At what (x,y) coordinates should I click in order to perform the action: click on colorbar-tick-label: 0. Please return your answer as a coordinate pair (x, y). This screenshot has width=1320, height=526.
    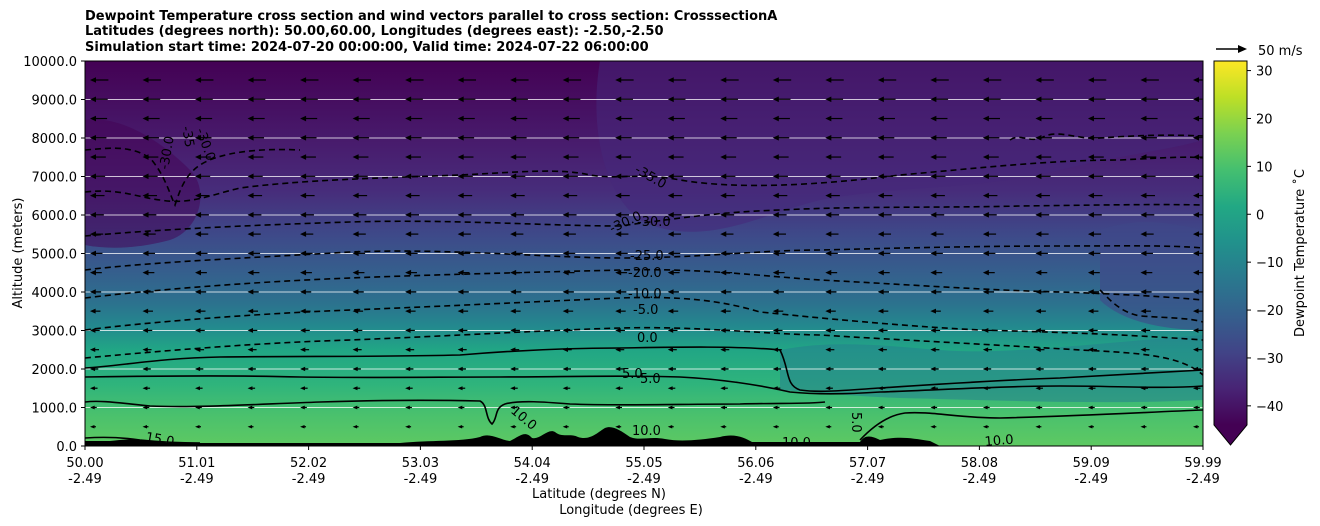
    Looking at the image, I should click on (1260, 215).